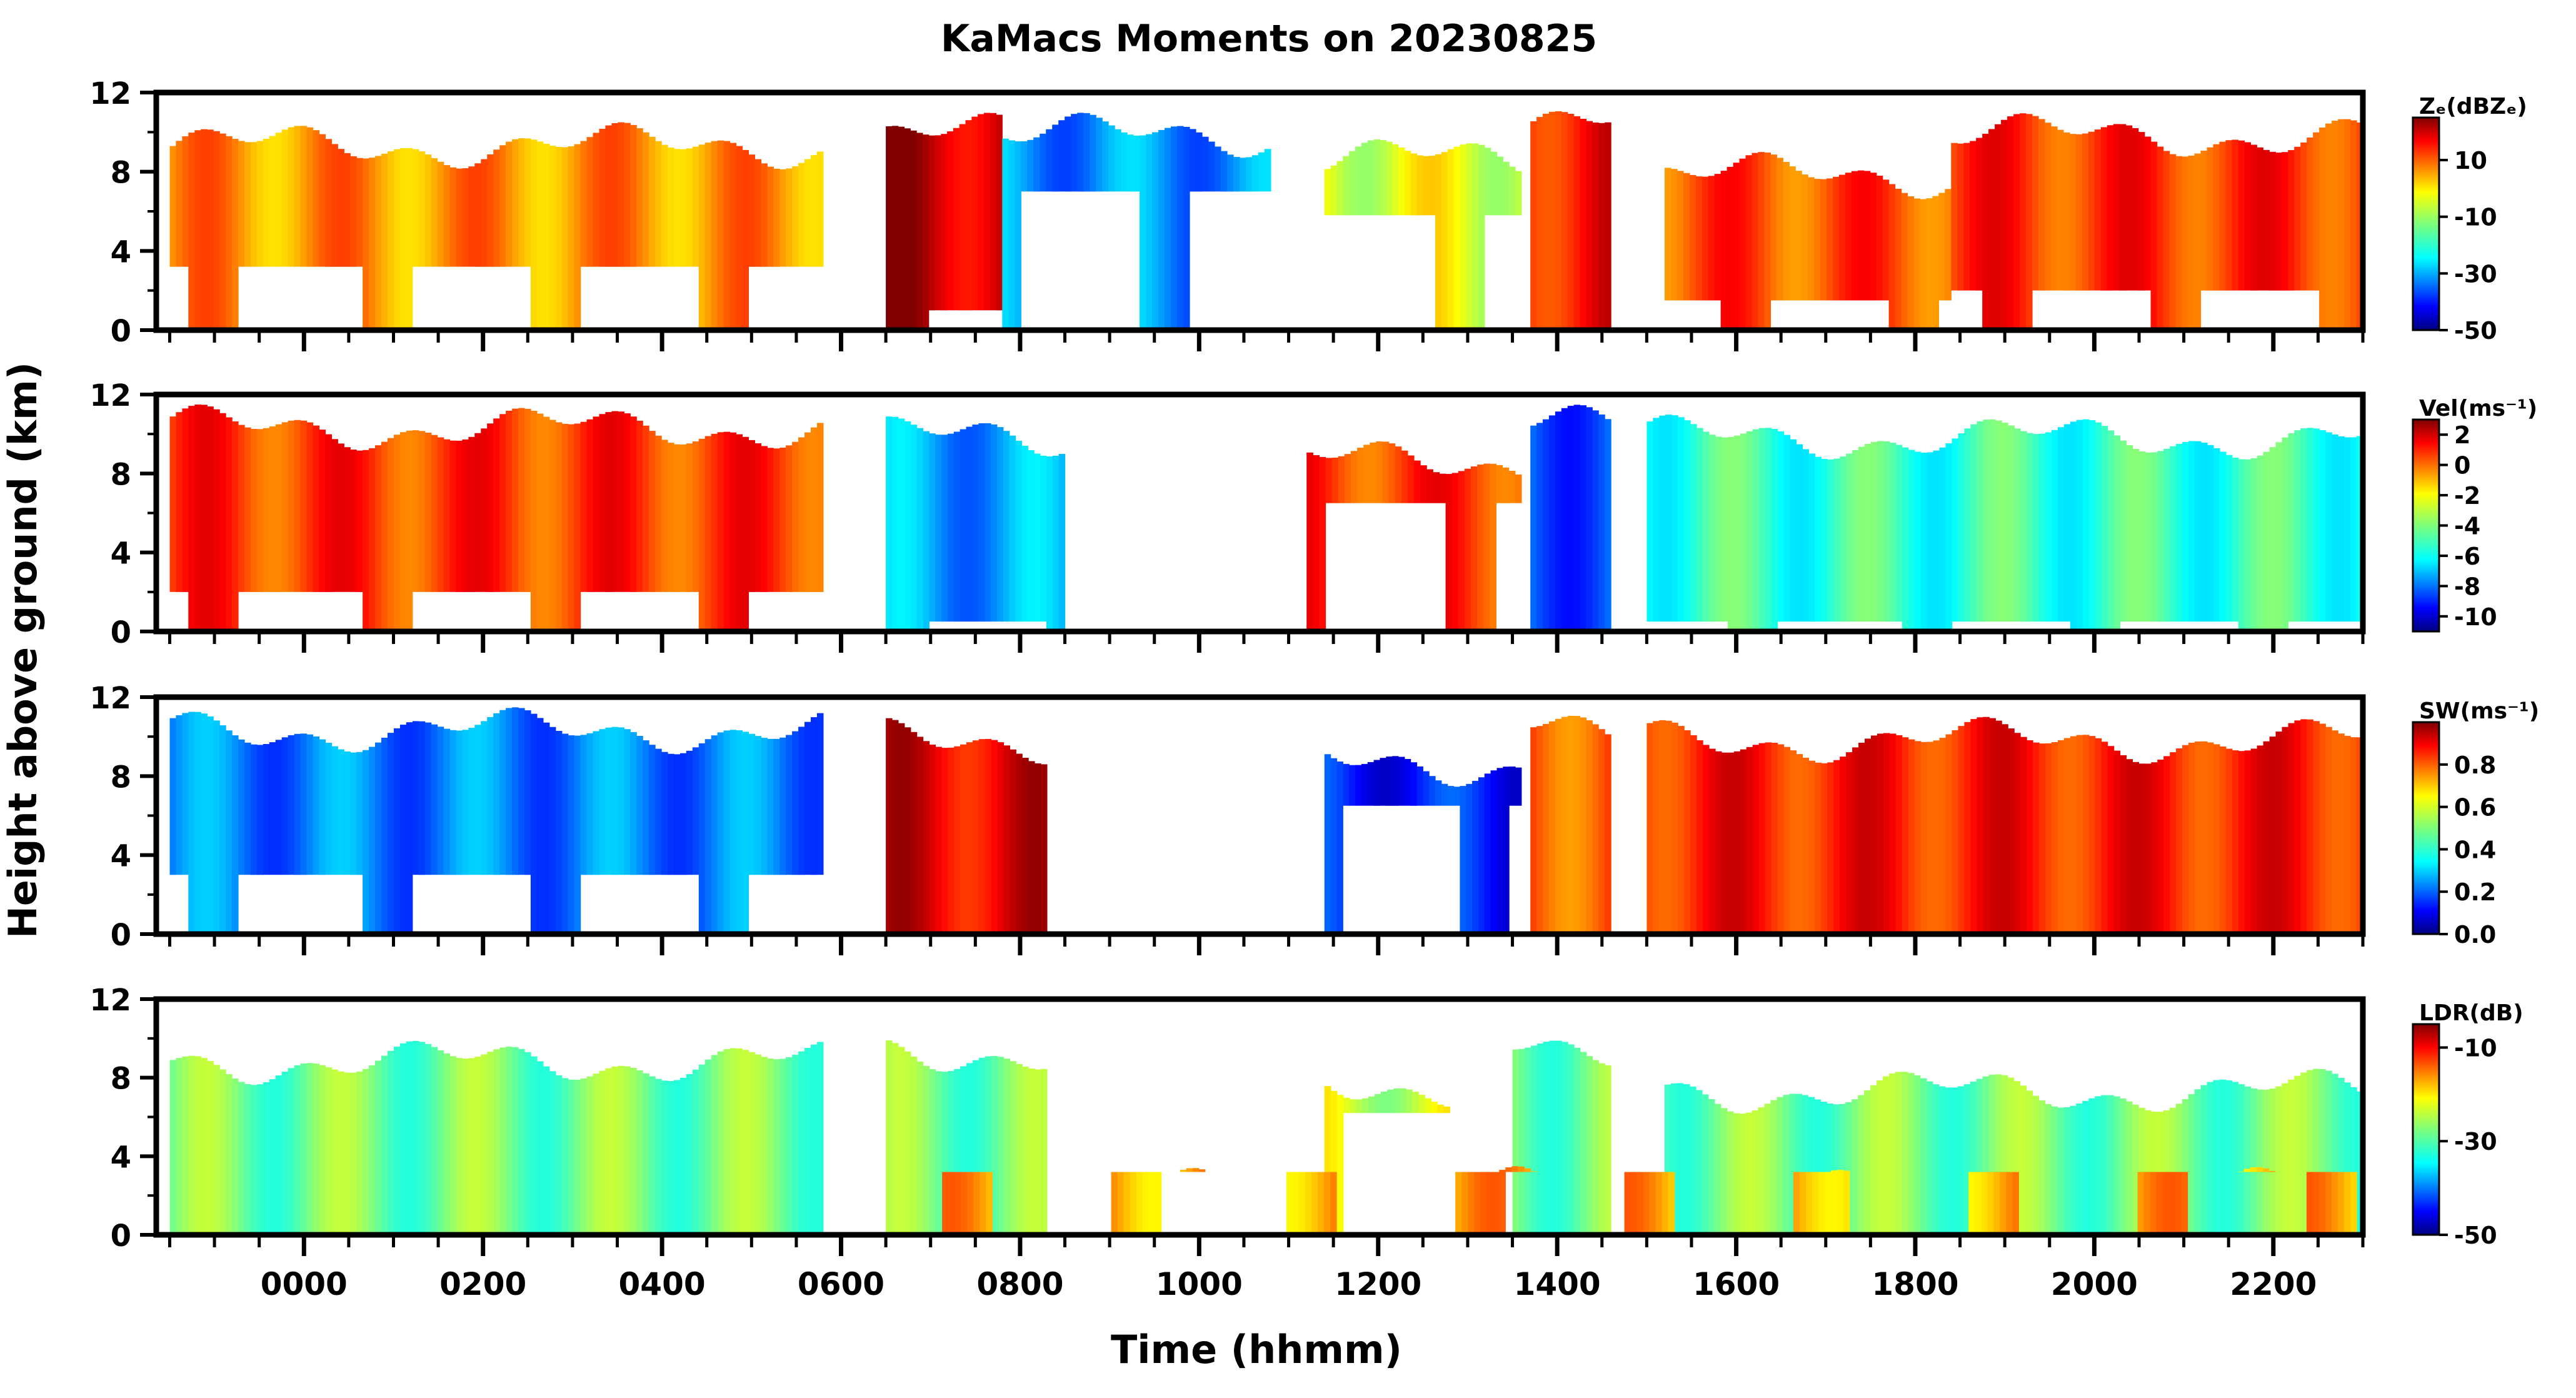  I want to click on y-tick-label: 0, so click(121, 331).